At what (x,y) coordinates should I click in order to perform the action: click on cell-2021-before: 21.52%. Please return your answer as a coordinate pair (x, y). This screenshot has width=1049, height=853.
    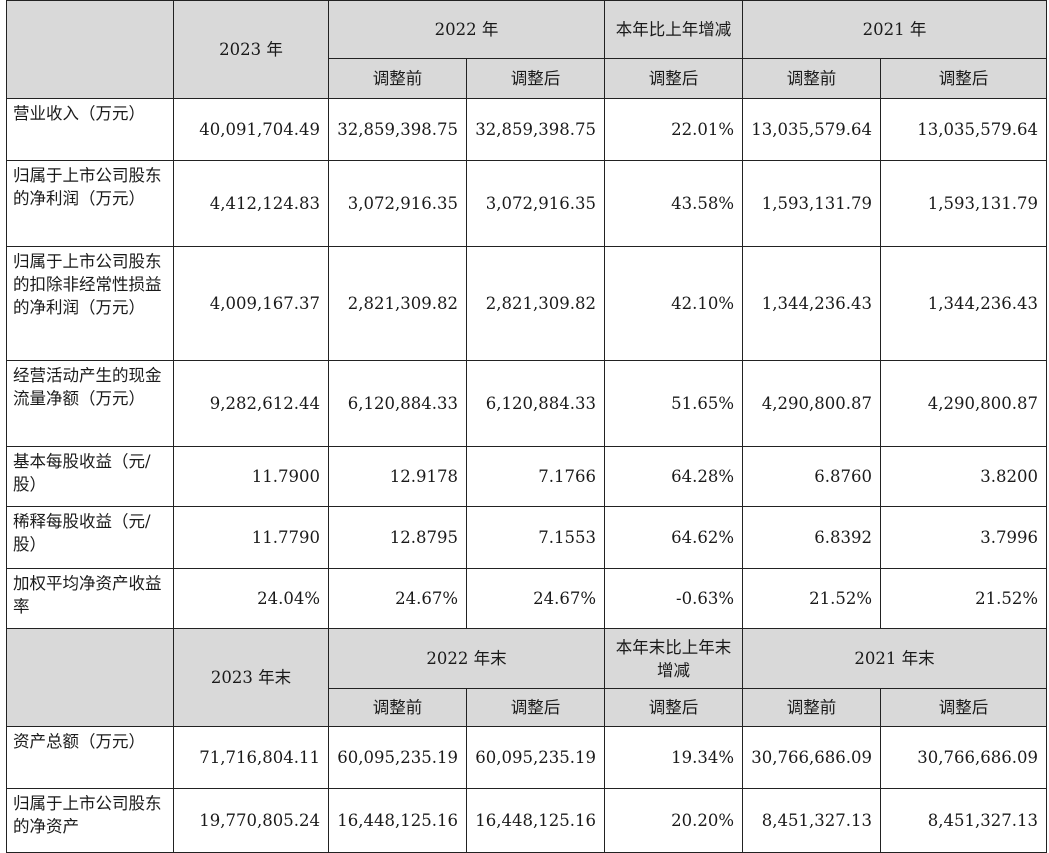
    Looking at the image, I should click on (811, 598).